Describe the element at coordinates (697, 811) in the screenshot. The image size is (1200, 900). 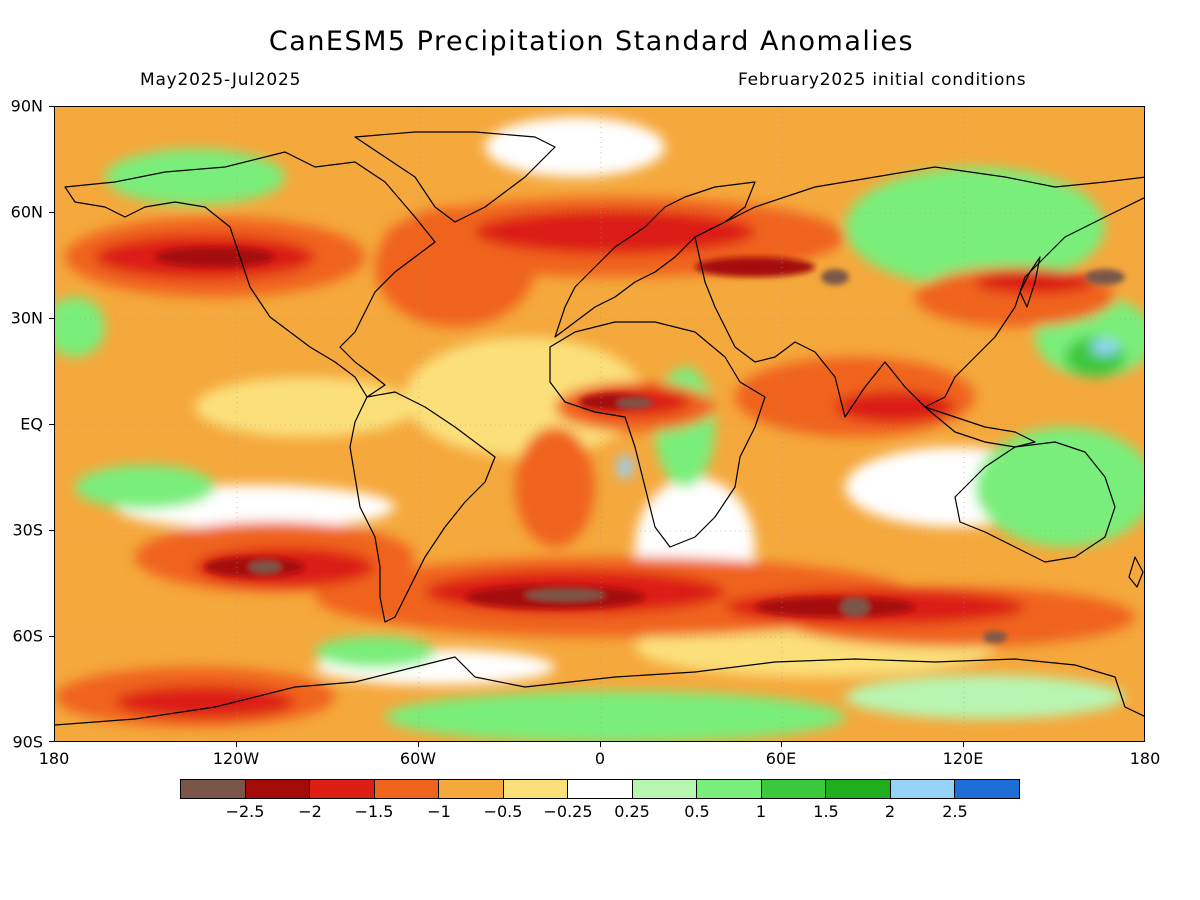
I see `colorbar-label: 0.5` at that location.